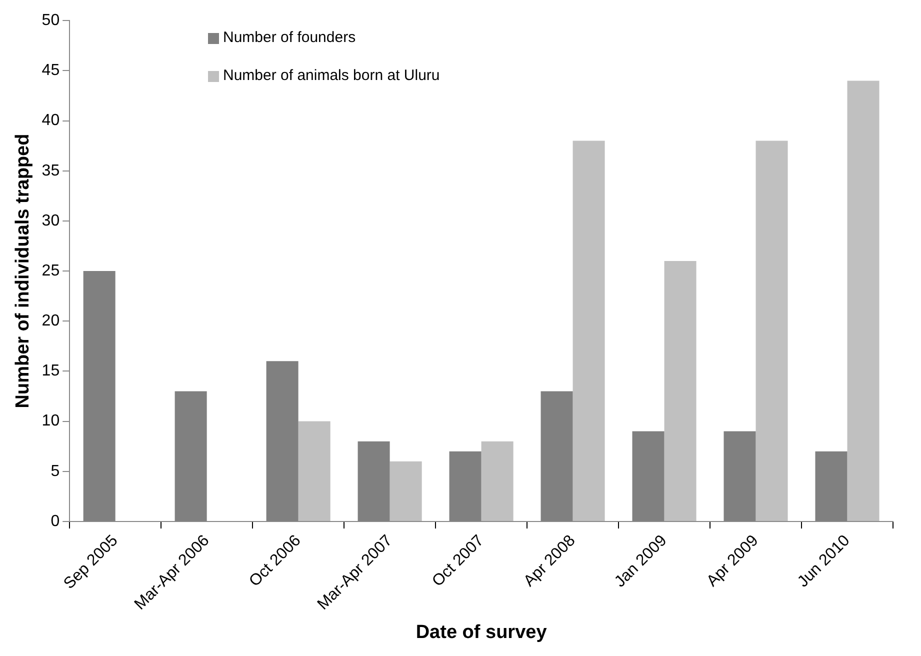 This screenshot has width=921, height=656. What do you see at coordinates (23, 271) in the screenshot?
I see `y-axis-title: Number of individuals trapped` at bounding box center [23, 271].